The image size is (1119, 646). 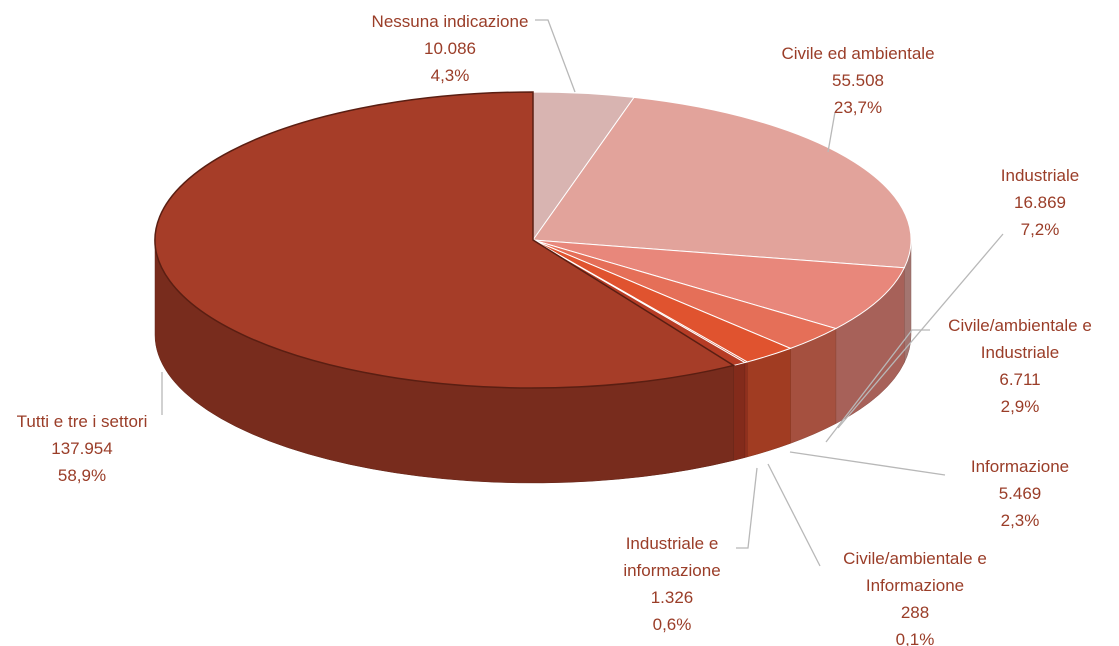 What do you see at coordinates (82, 421) in the screenshot?
I see `category-label: Tutti e tre i settori` at bounding box center [82, 421].